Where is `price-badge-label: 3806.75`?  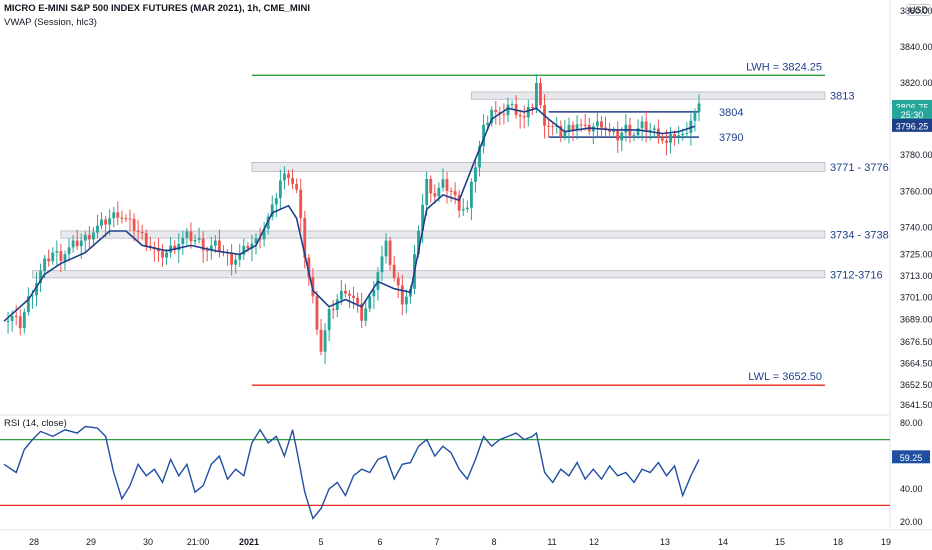 price-badge-label: 3806.75 is located at coordinates (912, 107).